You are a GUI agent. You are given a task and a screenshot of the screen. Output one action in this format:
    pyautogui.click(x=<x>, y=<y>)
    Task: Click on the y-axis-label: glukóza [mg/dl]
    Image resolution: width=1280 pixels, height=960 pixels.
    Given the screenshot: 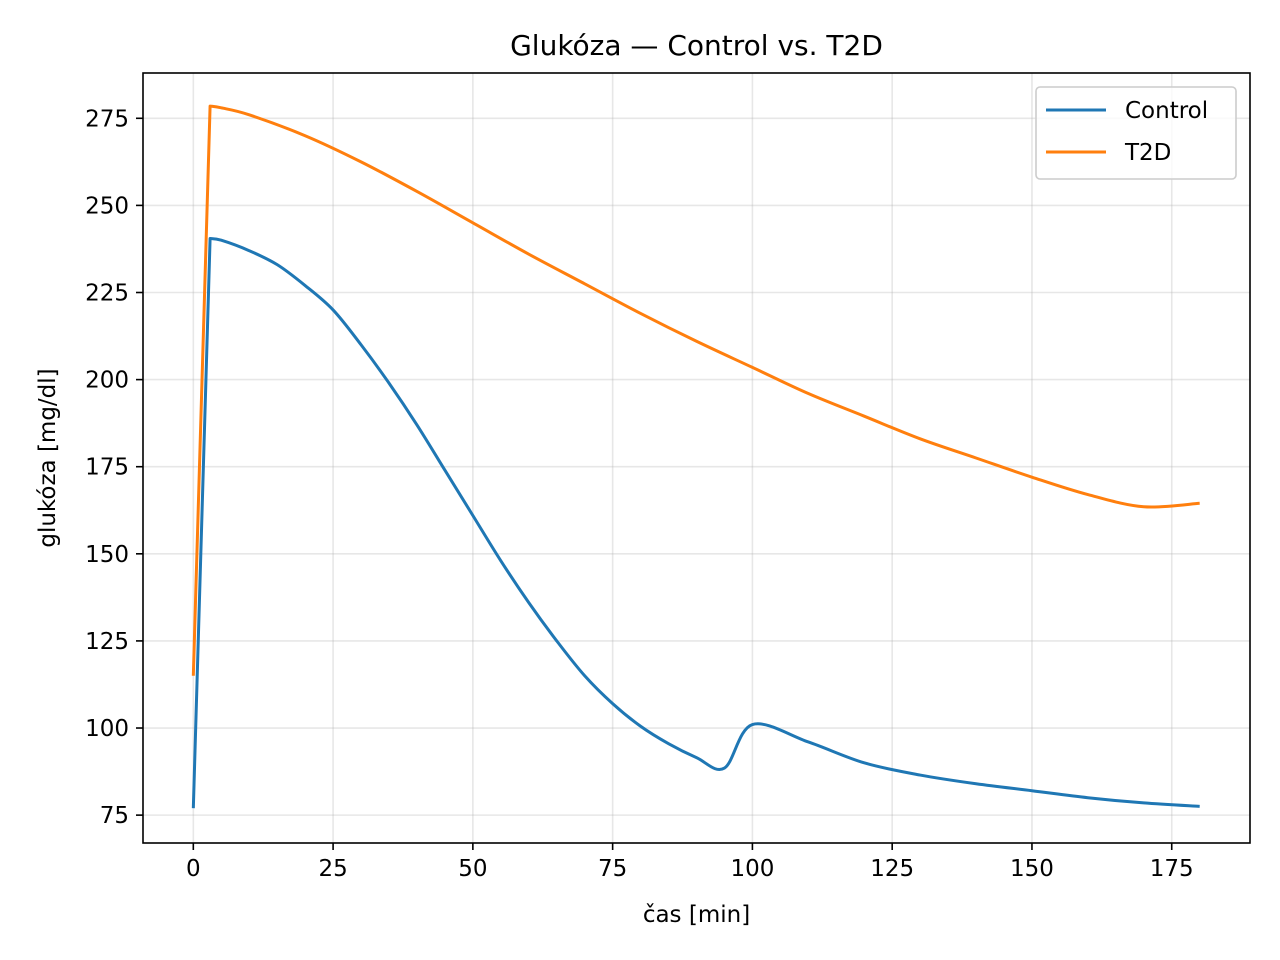 What is the action you would take?
    pyautogui.click(x=48, y=457)
    